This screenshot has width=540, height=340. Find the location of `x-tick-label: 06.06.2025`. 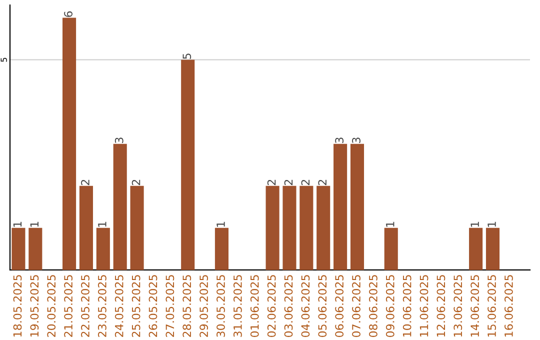

x-tick-label: 06.06.2025 is located at coordinates (339, 306).